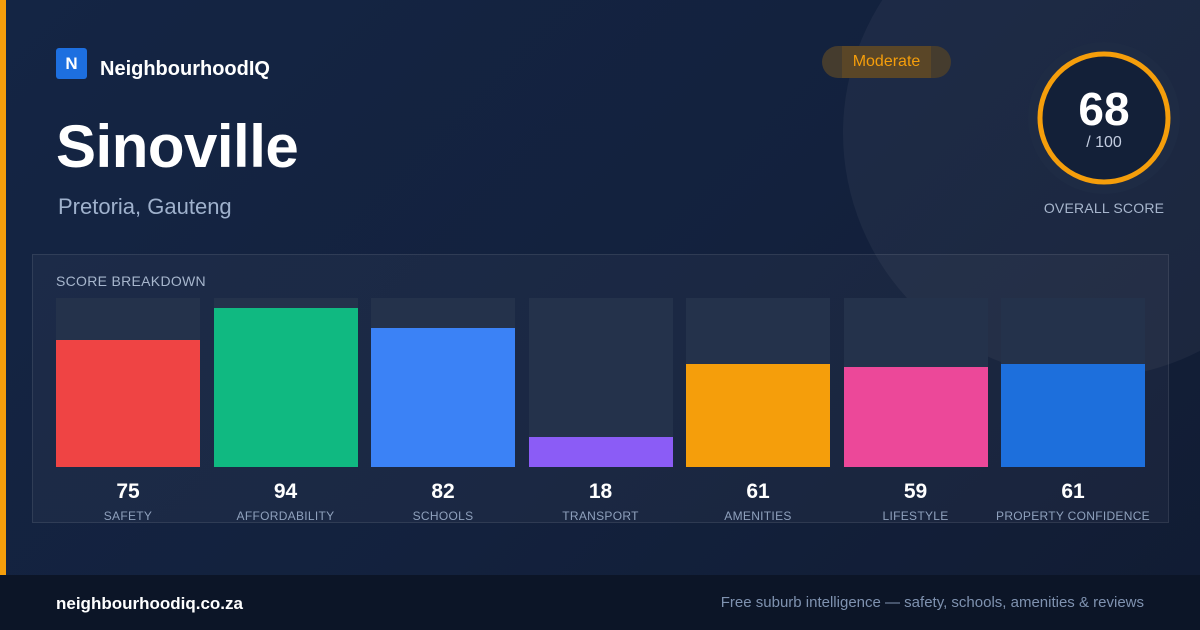  I want to click on overall-score-ring: 68 / 100, so click(1104, 118).